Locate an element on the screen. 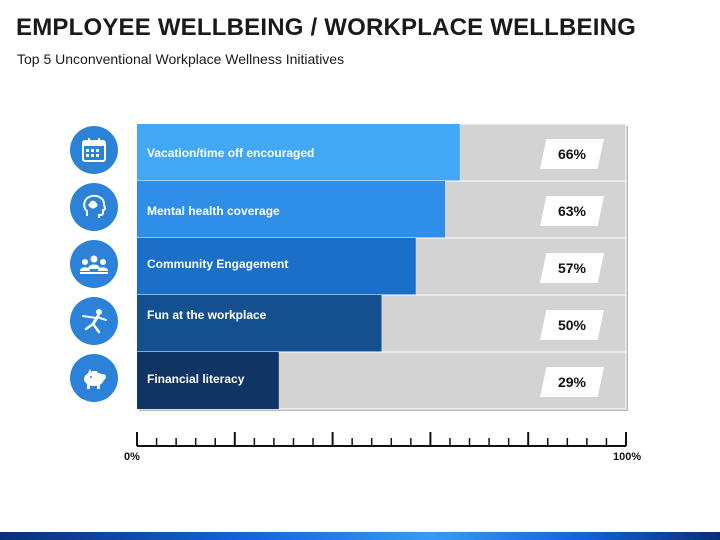  value-label: 57% is located at coordinates (572, 268).